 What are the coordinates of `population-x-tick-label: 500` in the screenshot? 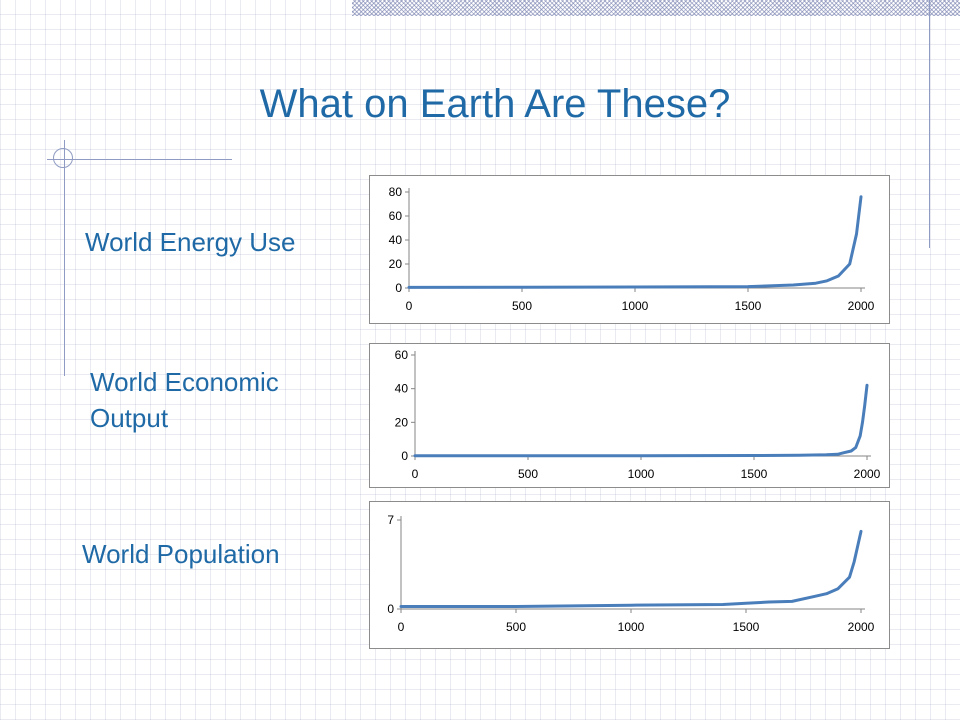 It's located at (516, 627).